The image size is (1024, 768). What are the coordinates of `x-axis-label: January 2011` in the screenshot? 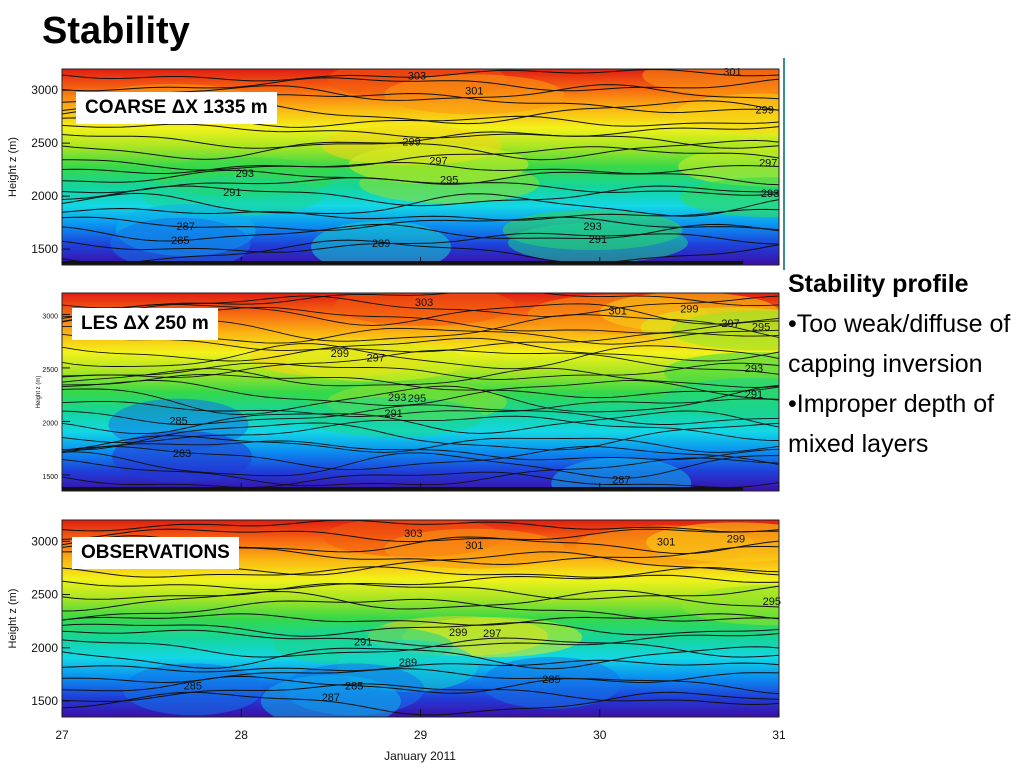 It's located at (420, 756).